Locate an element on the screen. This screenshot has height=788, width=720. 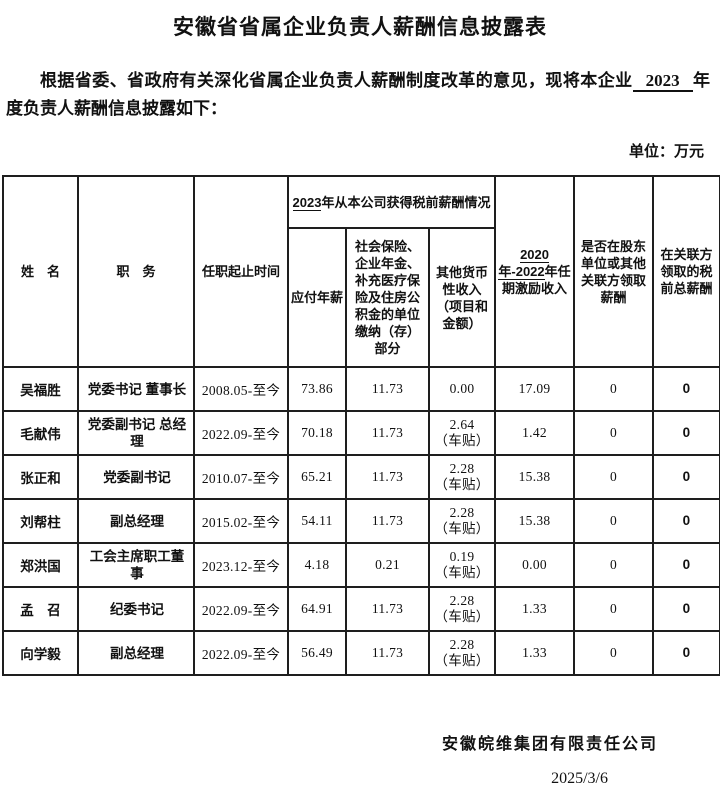
cell-social-insurance: 0.21 is located at coordinates (387, 565).